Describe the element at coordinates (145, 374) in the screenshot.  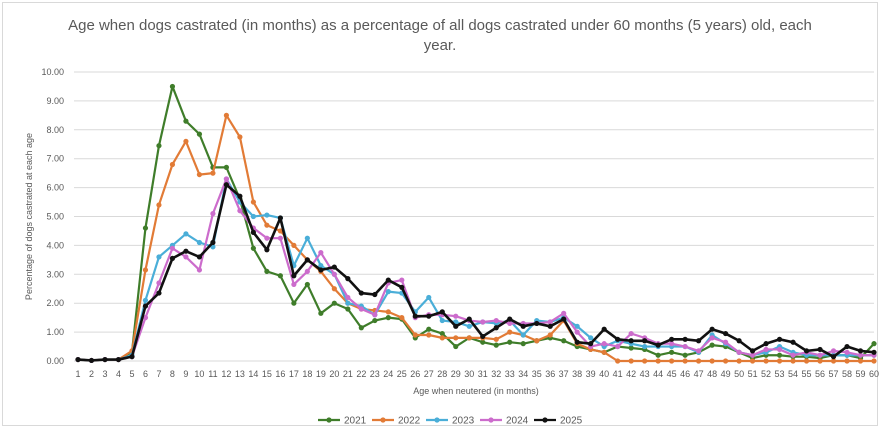
I see `x-tick-label: 6` at that location.